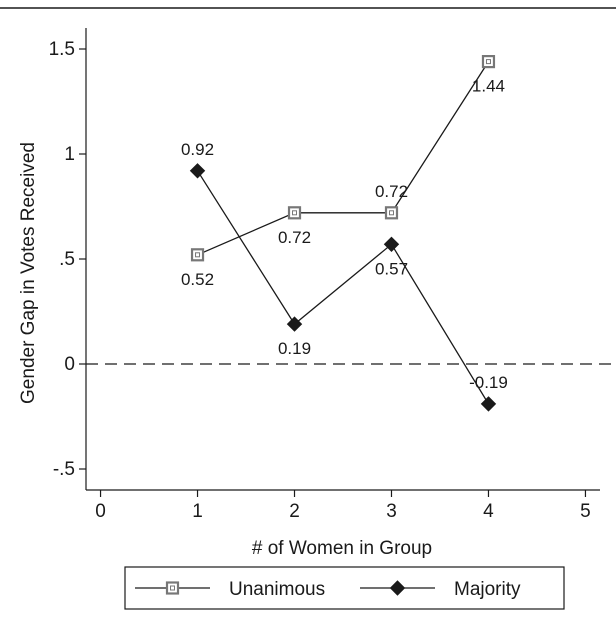 Image resolution: width=616 pixels, height=622 pixels. I want to click on legend-marker-unanimous, so click(172, 588).